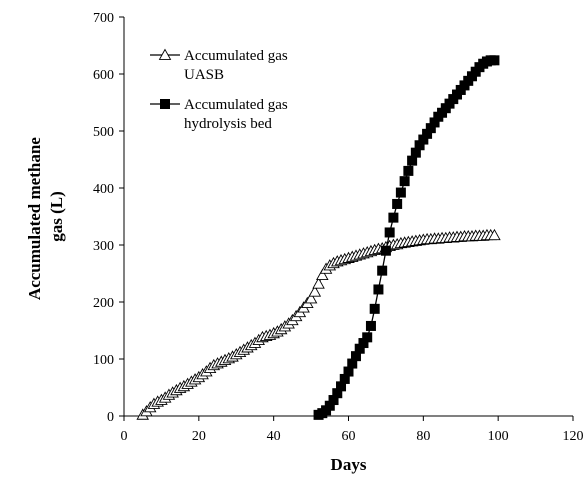 This screenshot has height=477, width=587. Describe the element at coordinates (349, 464) in the screenshot. I see `x-axis-title: Days` at that location.